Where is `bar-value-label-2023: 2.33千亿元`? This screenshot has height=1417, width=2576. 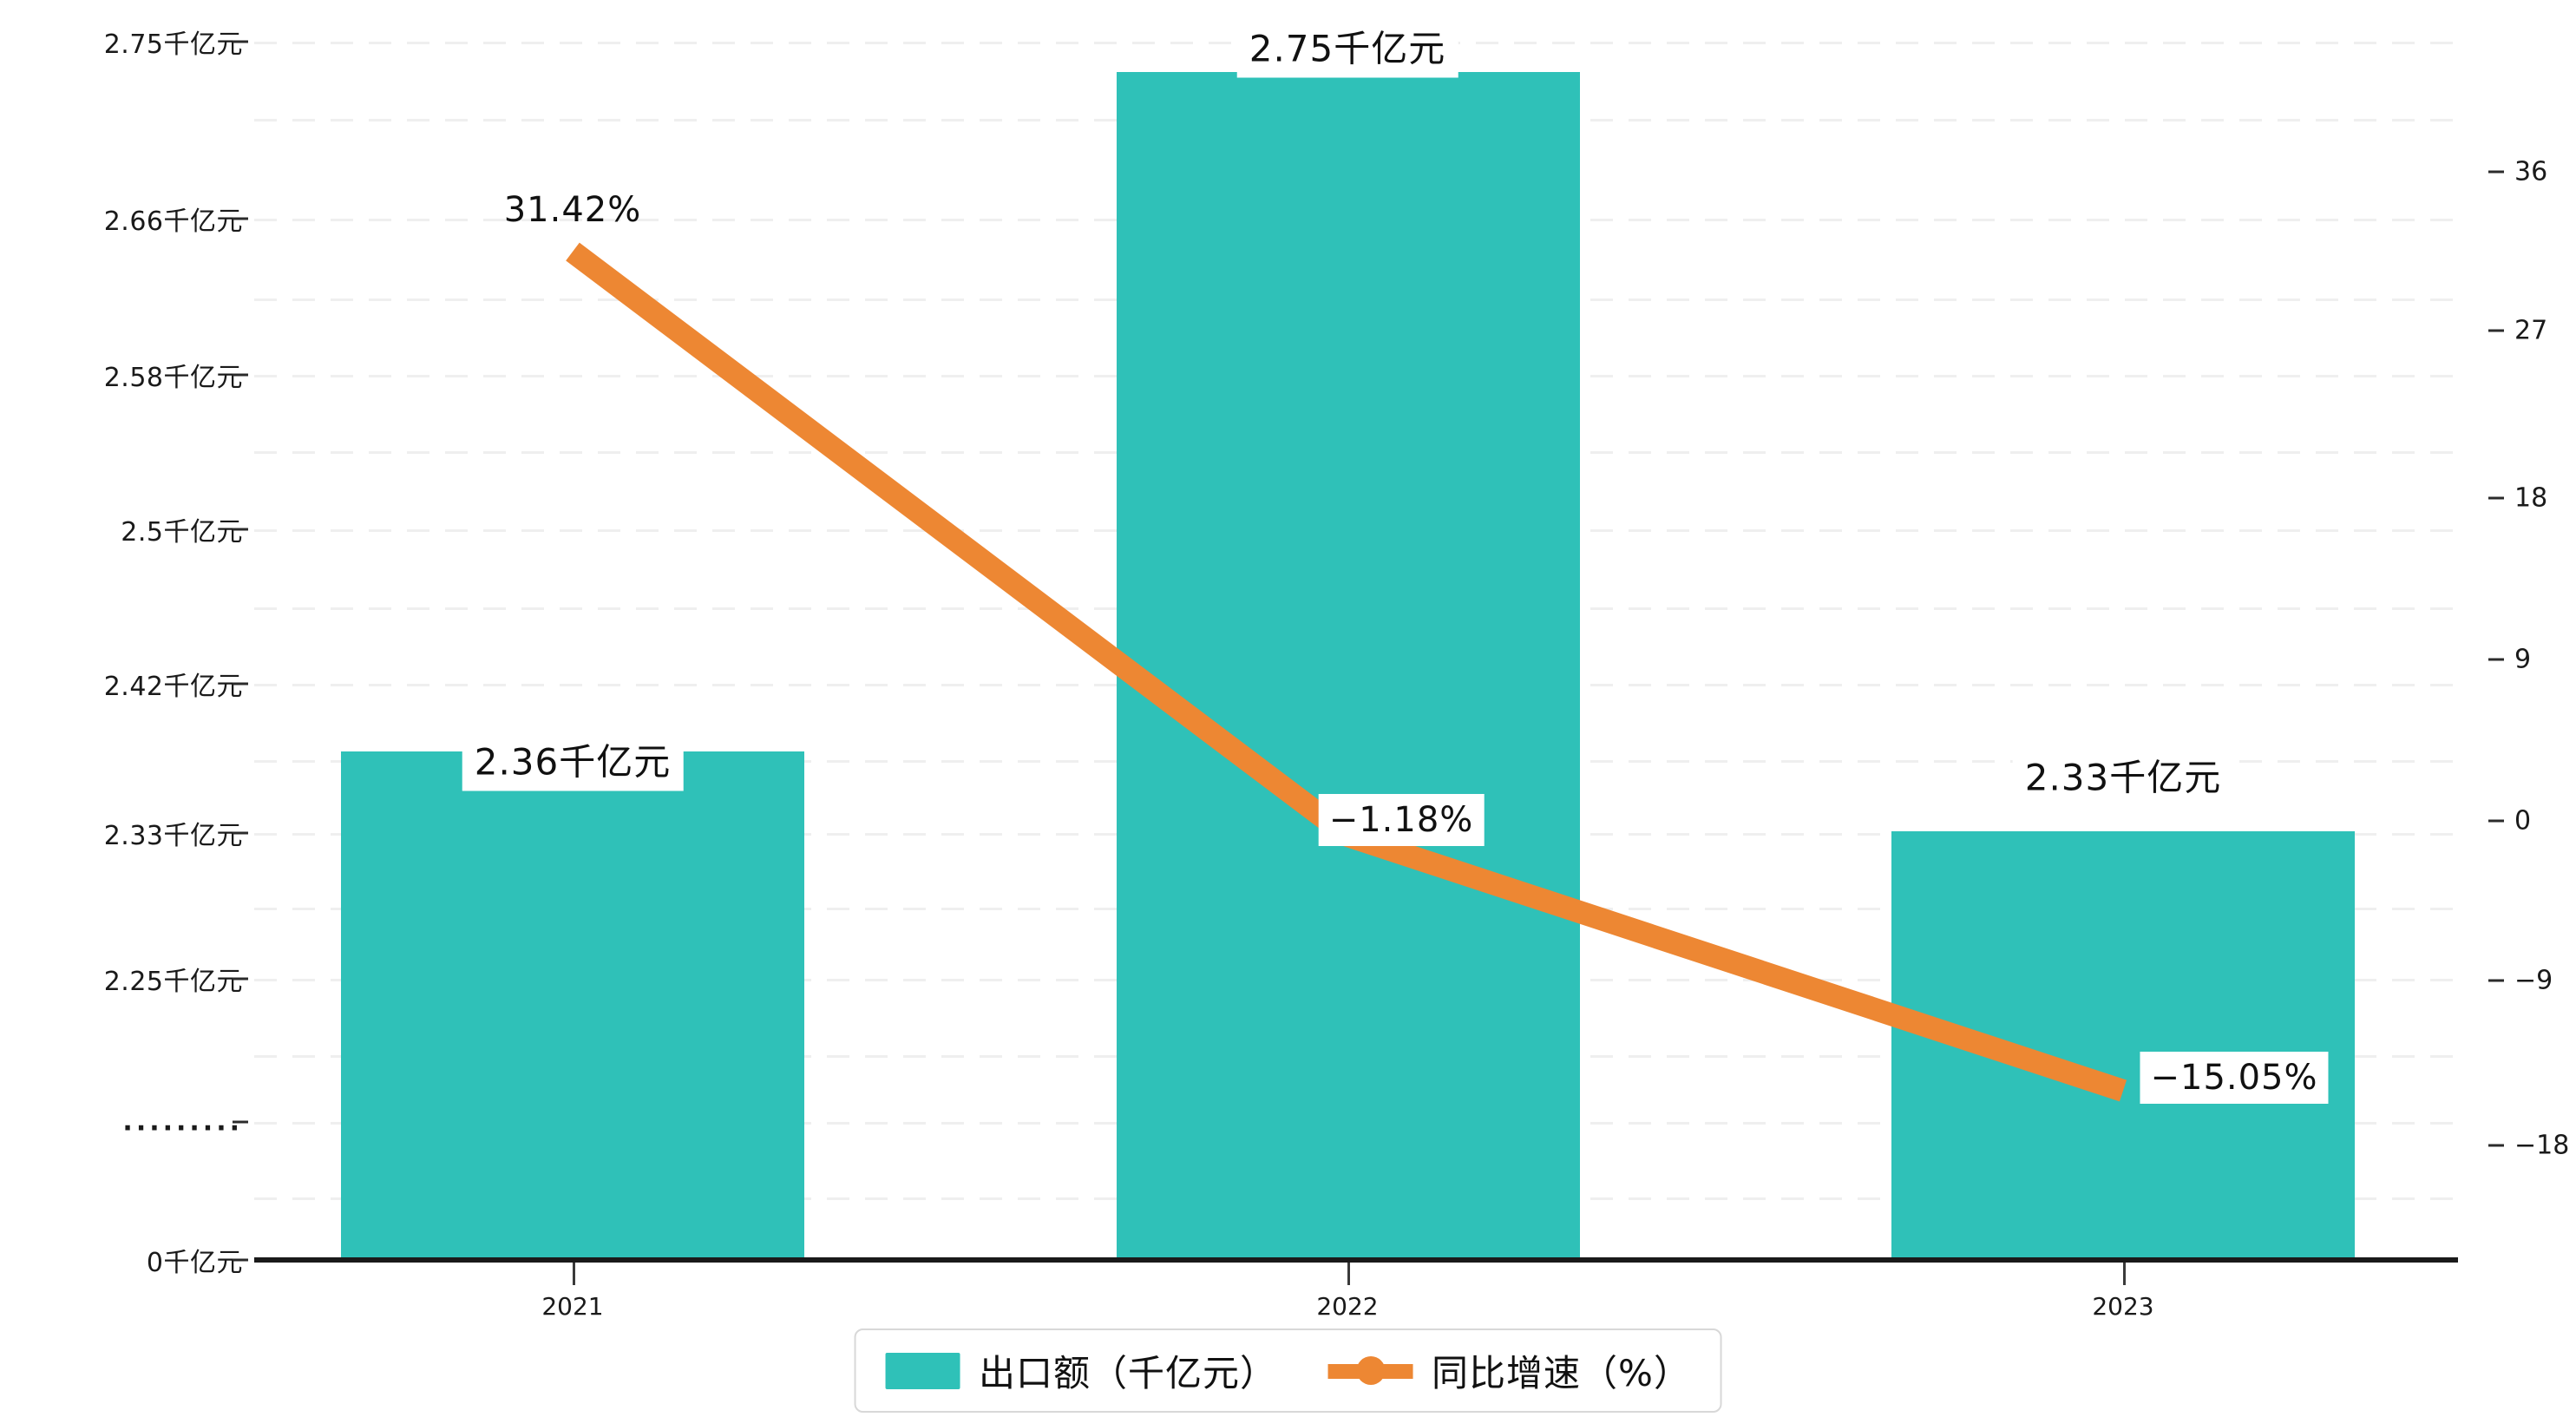
bar-value-label-2023: 2.33千亿元 is located at coordinates (2123, 775).